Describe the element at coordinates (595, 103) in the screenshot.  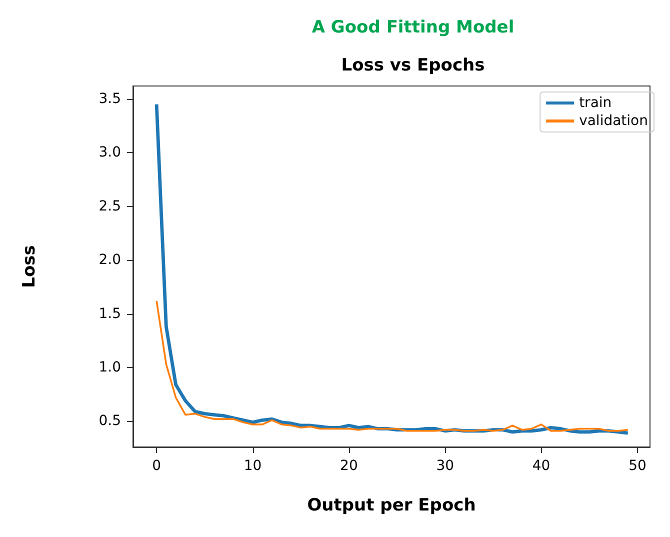
I see `legend-label: train` at that location.